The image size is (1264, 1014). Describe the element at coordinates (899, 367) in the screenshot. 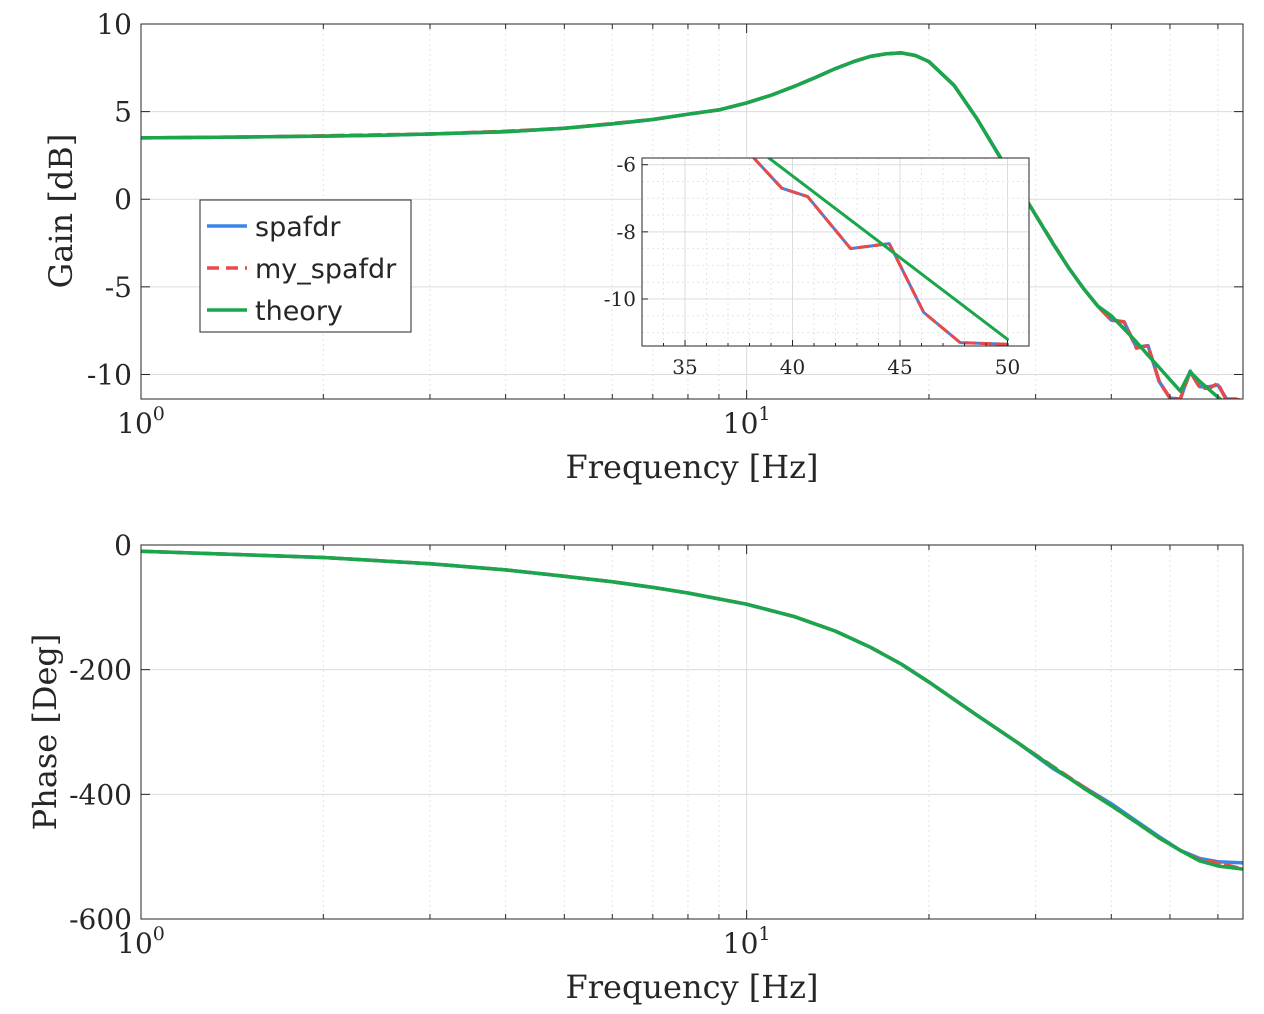

I see `inset-x-tick-label: 45` at that location.